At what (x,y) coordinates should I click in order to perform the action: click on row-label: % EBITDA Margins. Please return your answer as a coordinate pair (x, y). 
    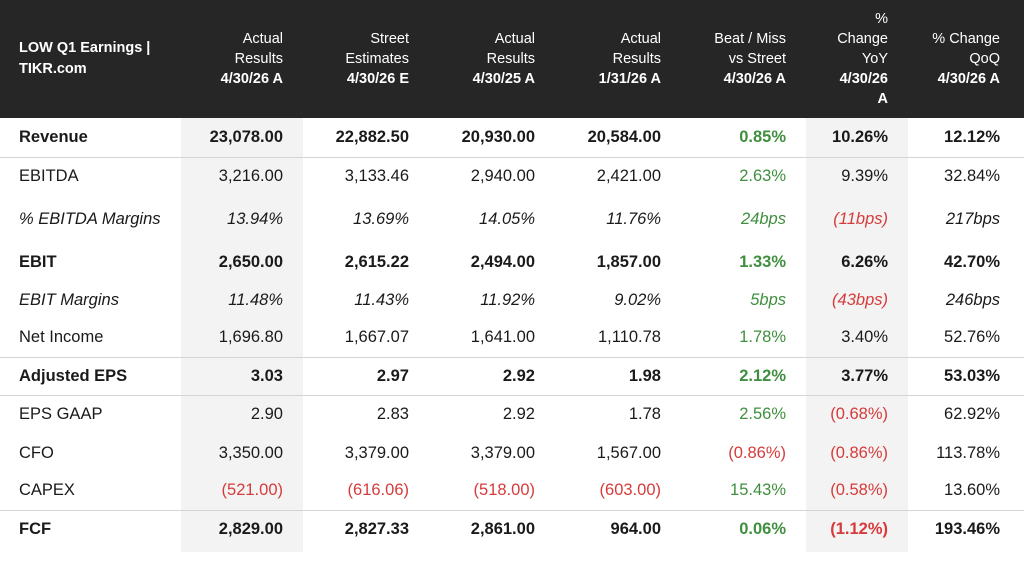
    Looking at the image, I should click on (90, 218).